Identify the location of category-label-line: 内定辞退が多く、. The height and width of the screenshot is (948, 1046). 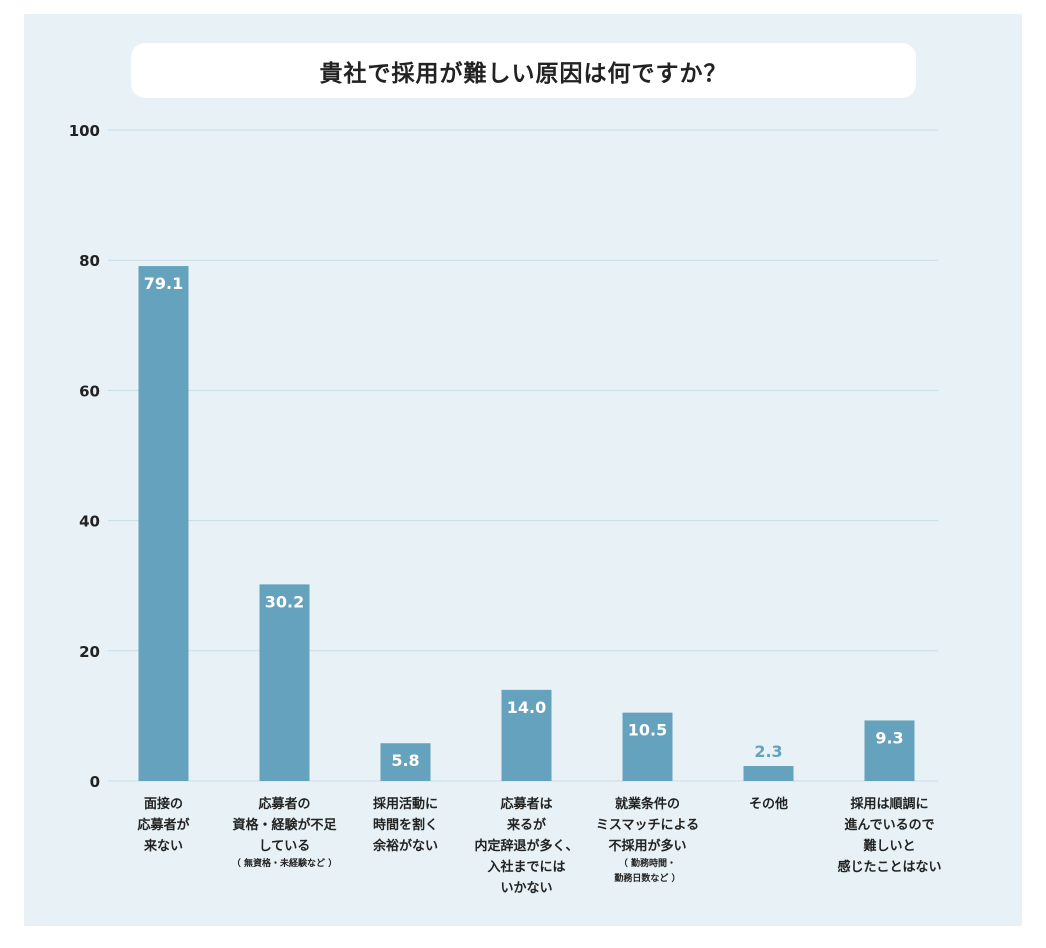
(526, 846).